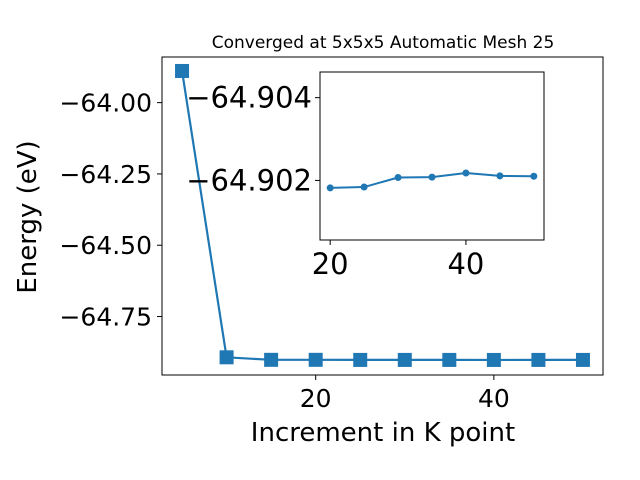  What do you see at coordinates (105, 317) in the screenshot?
I see `main-y-tick-label: −64.75` at bounding box center [105, 317].